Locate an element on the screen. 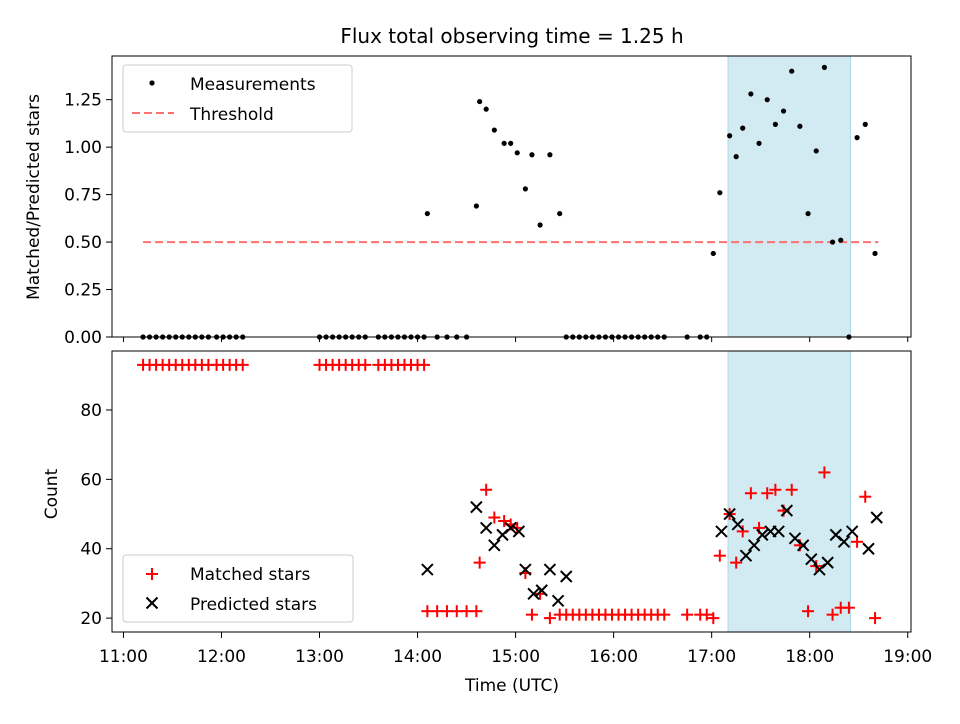  bottom-y-axis-label: Count is located at coordinates (52, 493).